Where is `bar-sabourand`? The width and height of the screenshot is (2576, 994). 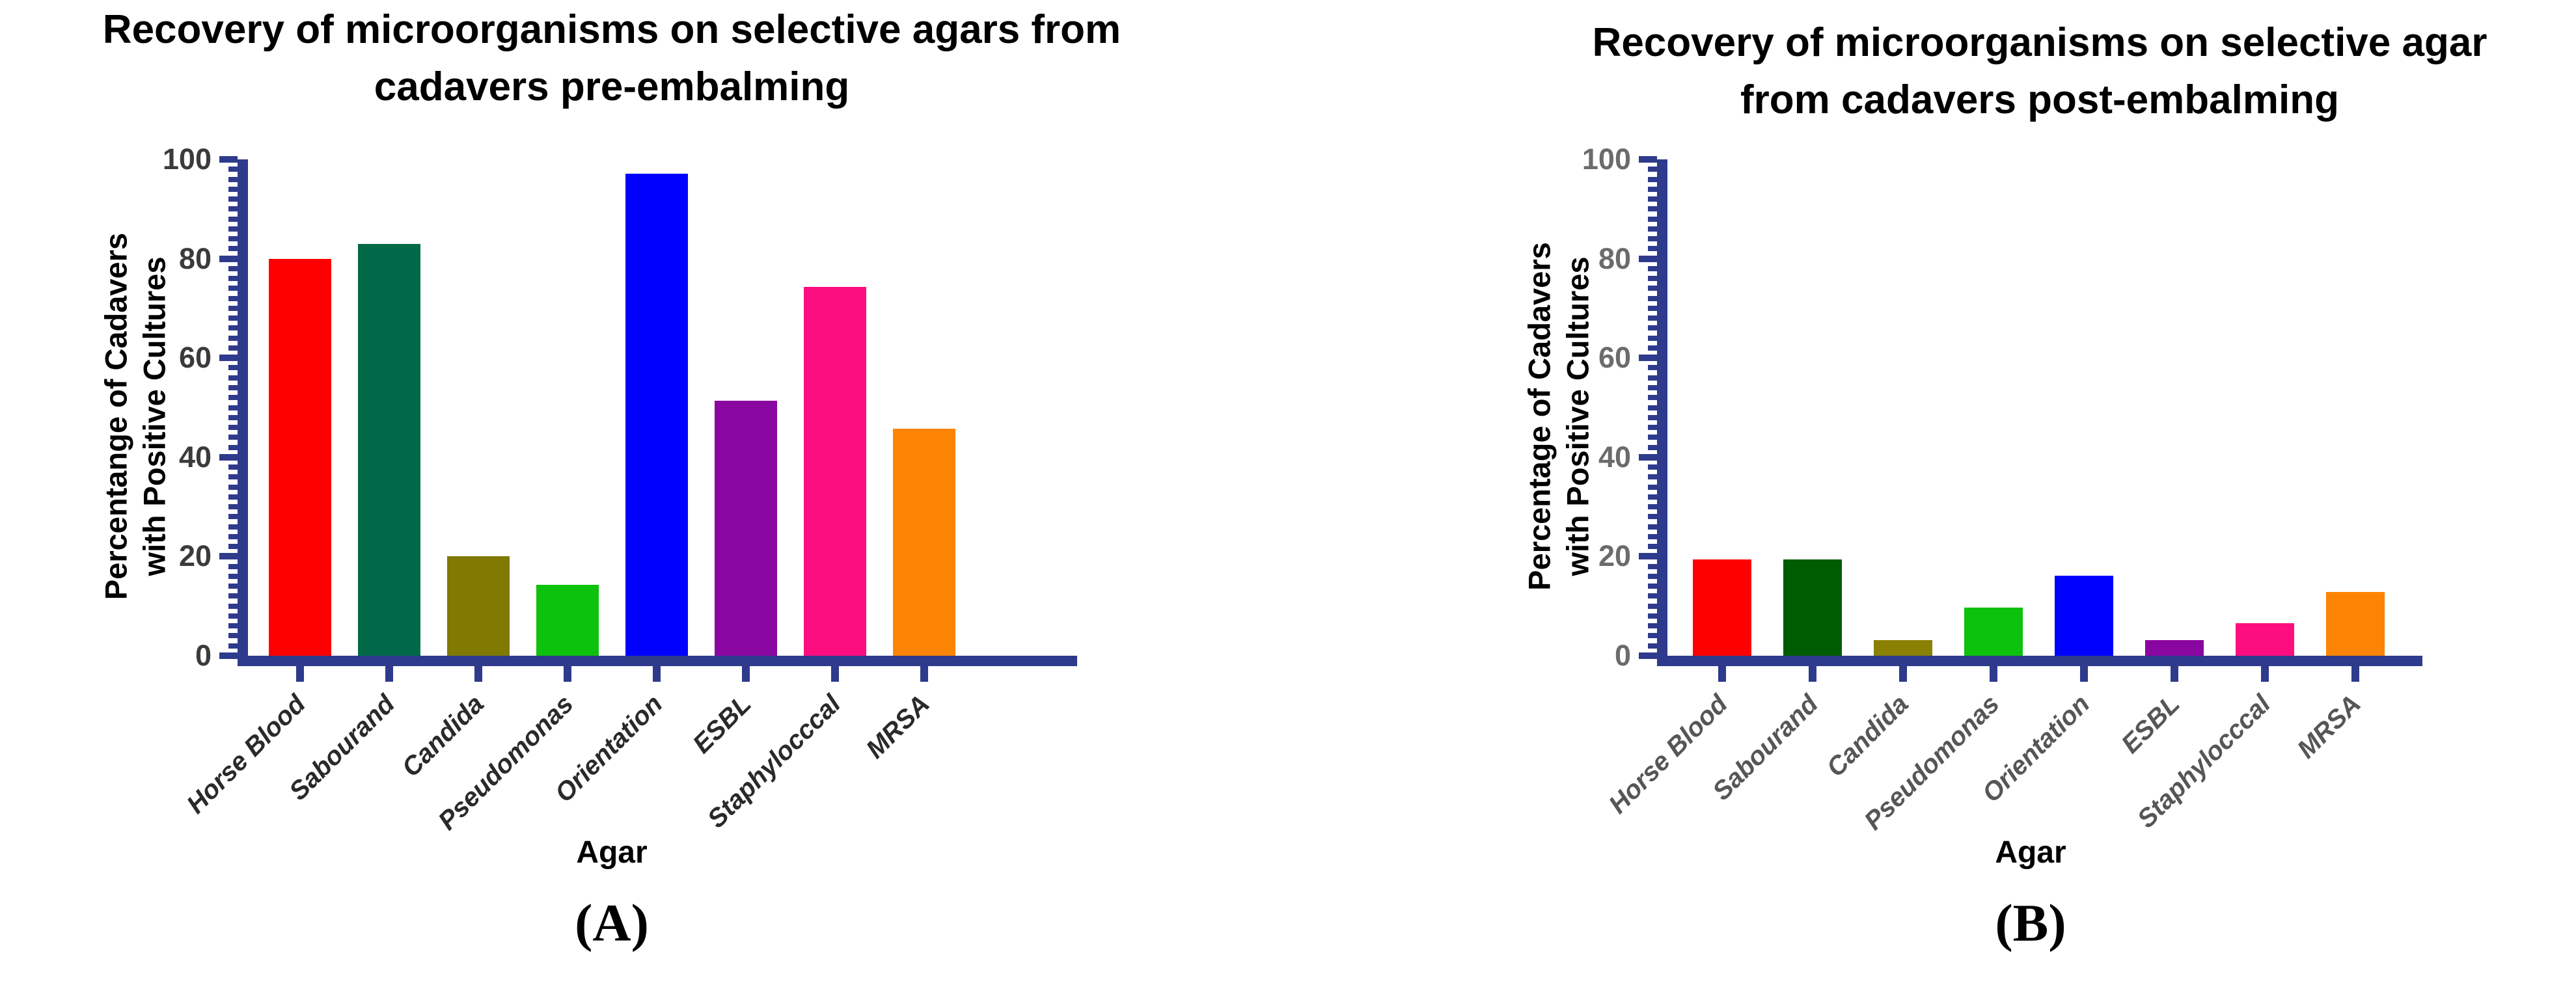
bar-sabourand is located at coordinates (389, 450).